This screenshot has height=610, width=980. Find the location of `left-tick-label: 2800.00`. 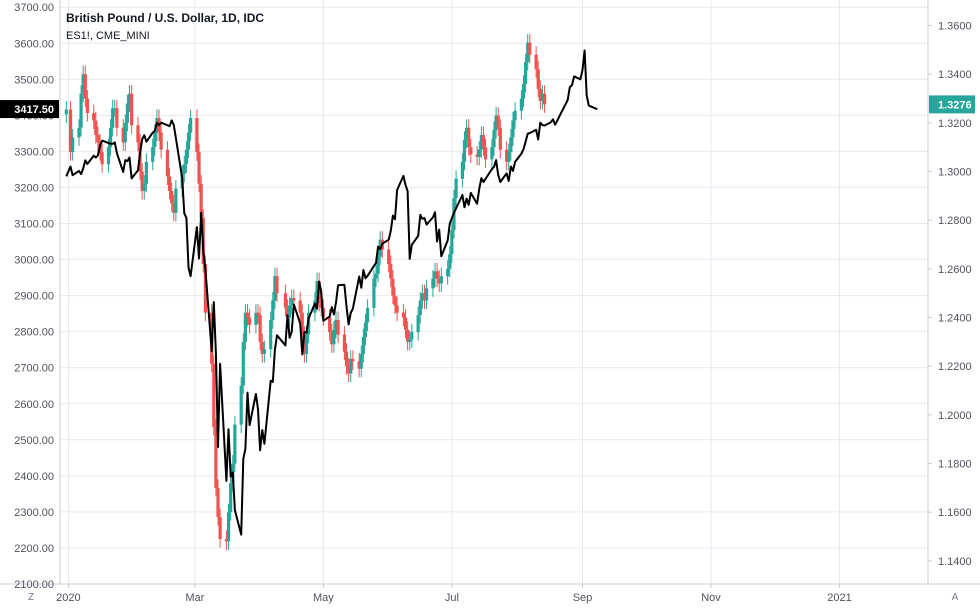

left-tick-label: 2800.00 is located at coordinates (34, 333).